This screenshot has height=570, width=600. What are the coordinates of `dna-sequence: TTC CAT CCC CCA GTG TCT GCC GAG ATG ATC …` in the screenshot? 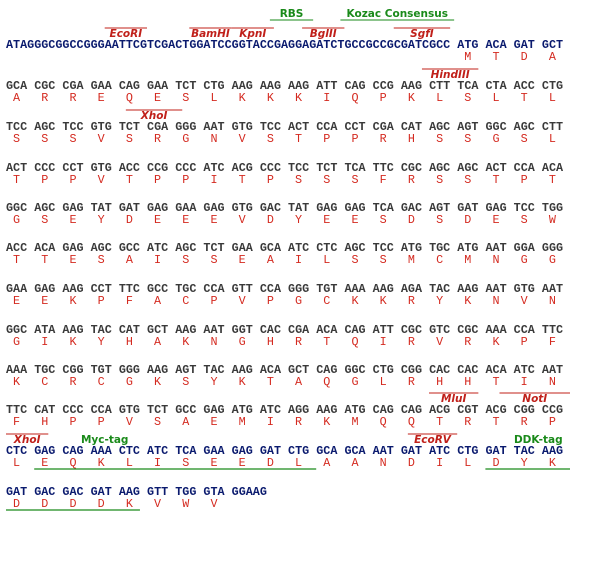 It's located at (284, 410).